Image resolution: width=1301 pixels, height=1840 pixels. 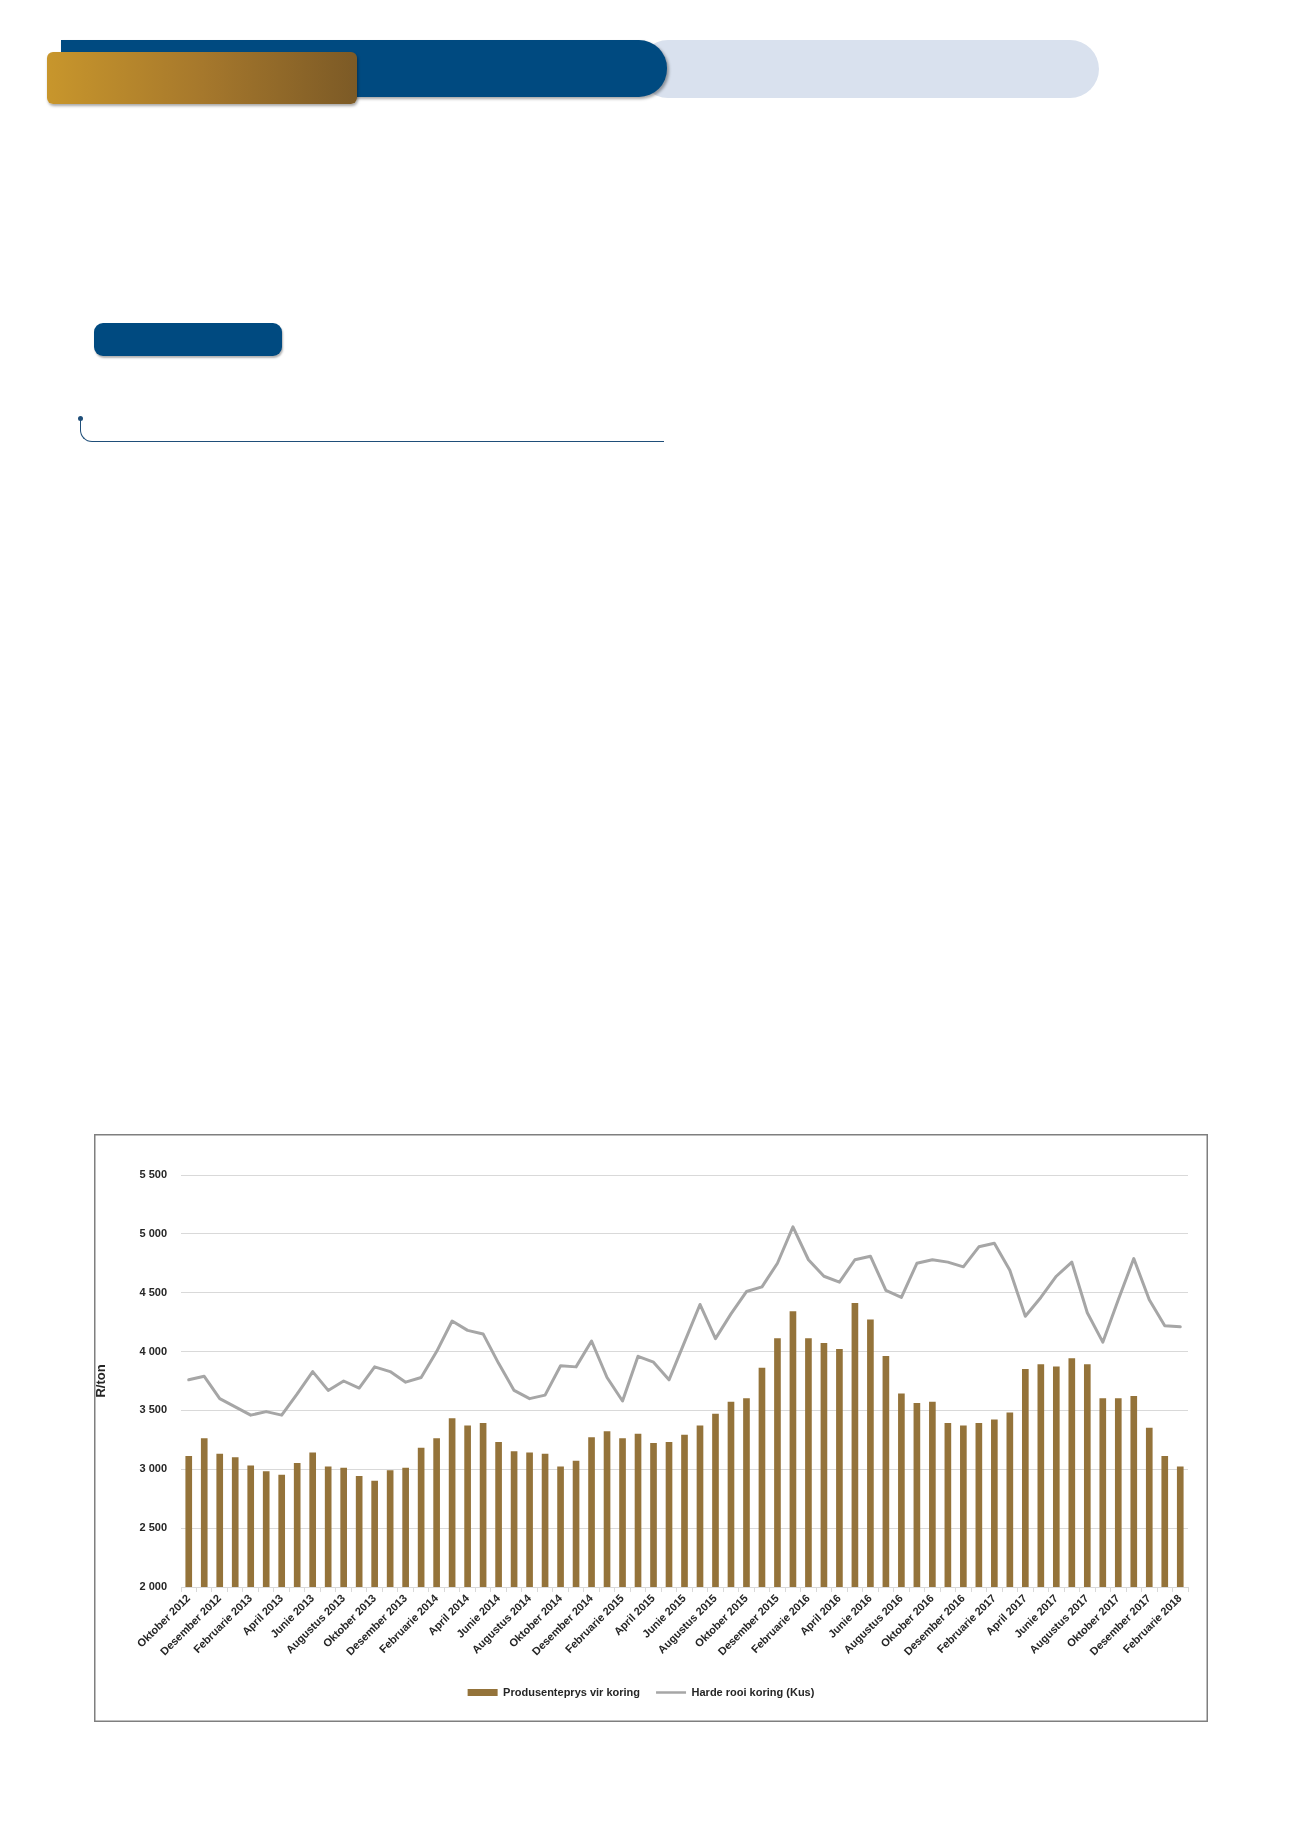 What do you see at coordinates (572, 1691) in the screenshot?
I see `legend-label: Produsenteprys vir koring` at bounding box center [572, 1691].